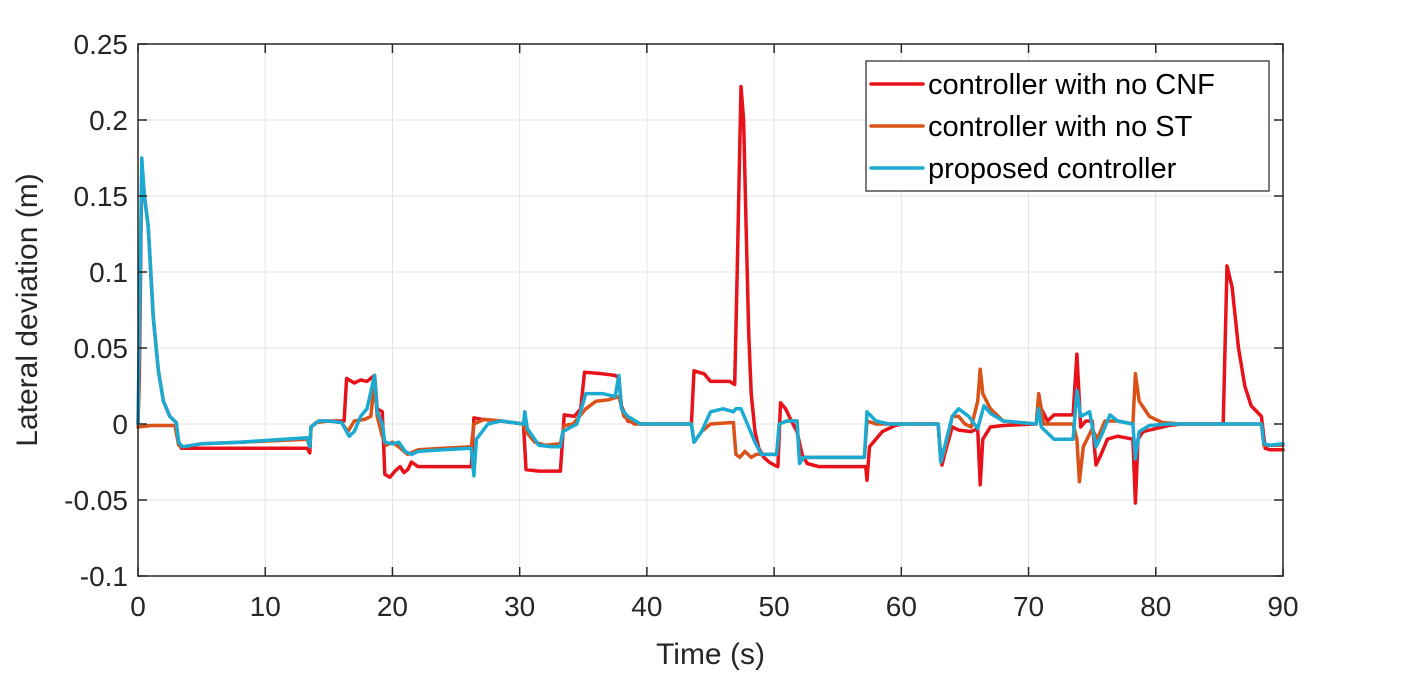 This screenshot has width=1419, height=681. What do you see at coordinates (710, 425) in the screenshot?
I see `series-line-no-st` at bounding box center [710, 425].